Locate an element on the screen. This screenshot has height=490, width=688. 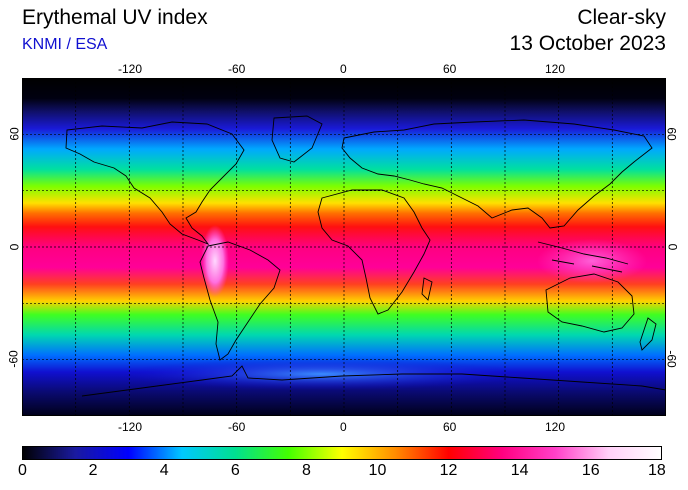
colorbar-tick-label: 4 is located at coordinates (164, 470).